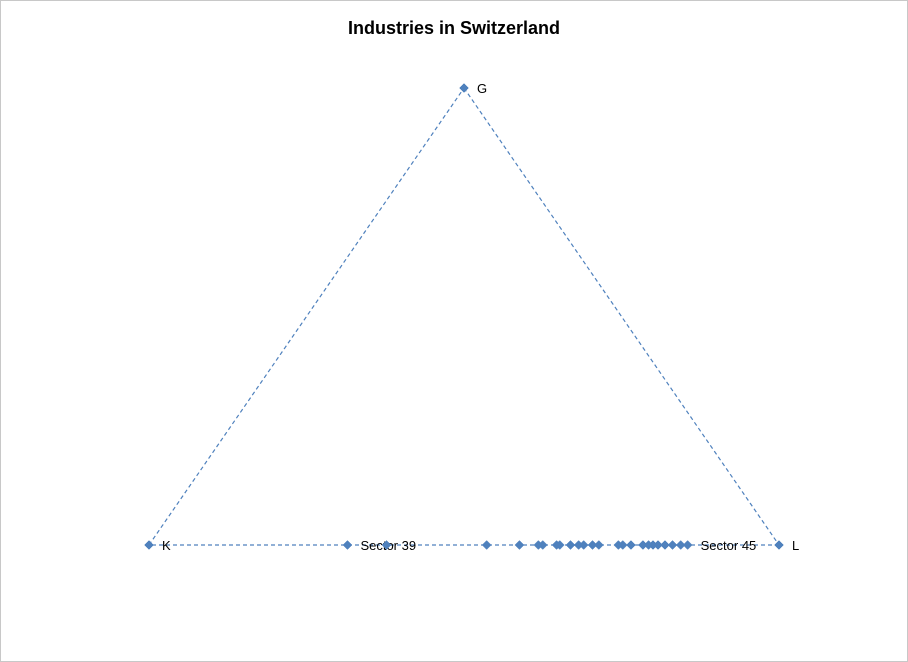 The image size is (908, 662). I want to click on vertex-label: L, so click(795, 545).